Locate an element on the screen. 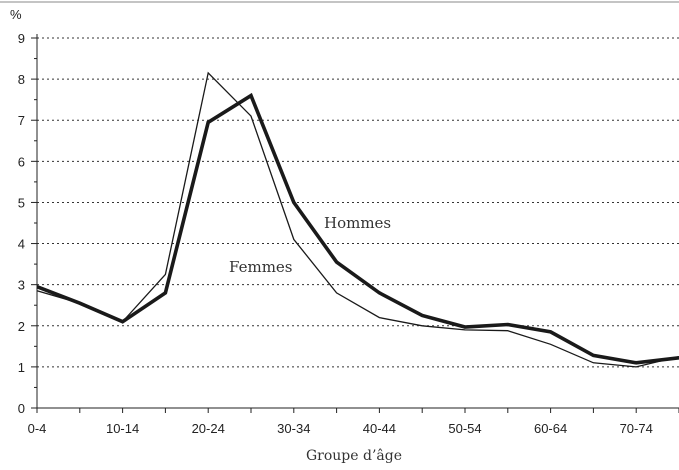 This screenshot has width=679, height=470. y-tick-label-0: 0 is located at coordinates (21, 408).